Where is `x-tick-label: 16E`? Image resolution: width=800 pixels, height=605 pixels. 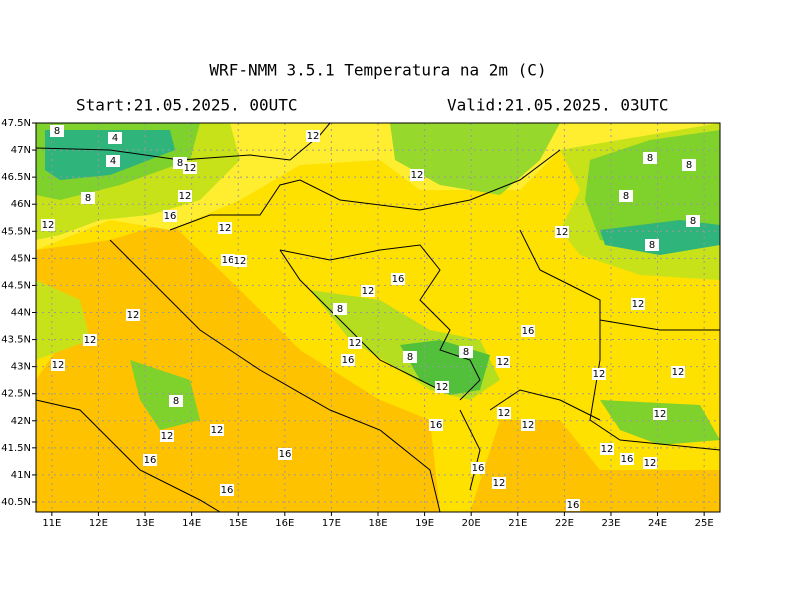 x-tick-label: 16E is located at coordinates (284, 523).